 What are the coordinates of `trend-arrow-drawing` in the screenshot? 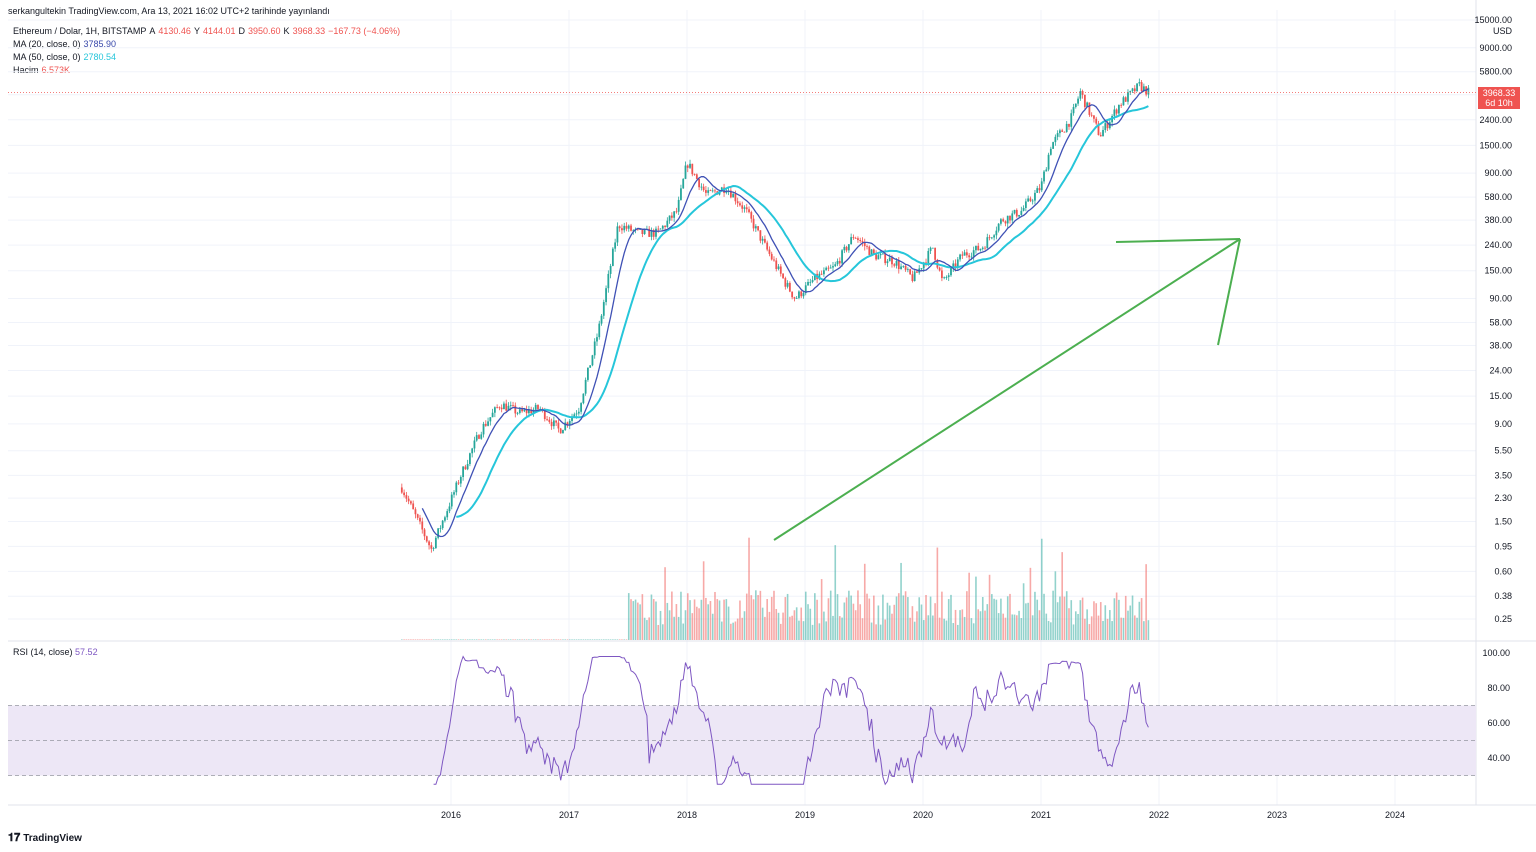 It's located at (1007, 389).